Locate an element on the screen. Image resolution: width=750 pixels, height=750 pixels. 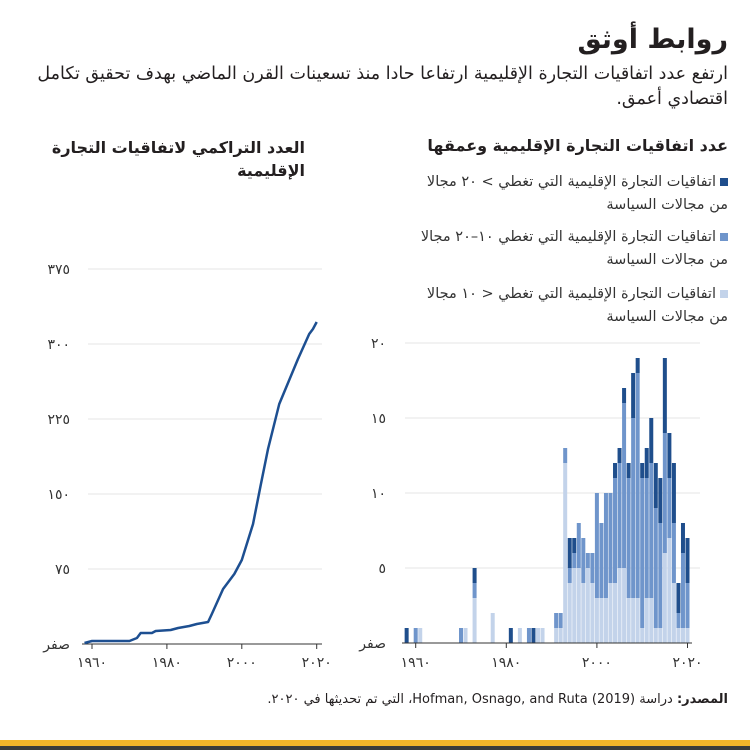
legend-swatch-light is located at coordinates (724, 294).